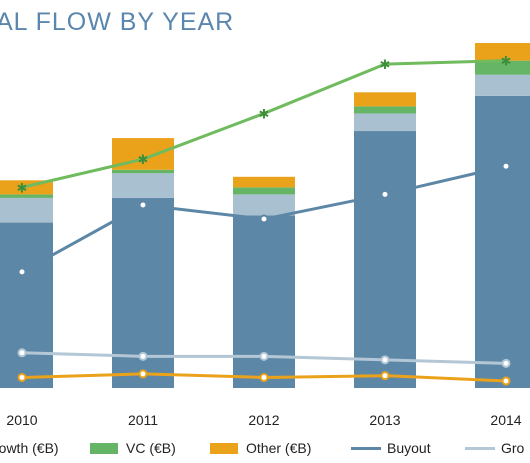 The height and width of the screenshot is (463, 530). What do you see at coordinates (513, 448) in the screenshot?
I see `legend-label-gro: Gro` at bounding box center [513, 448].